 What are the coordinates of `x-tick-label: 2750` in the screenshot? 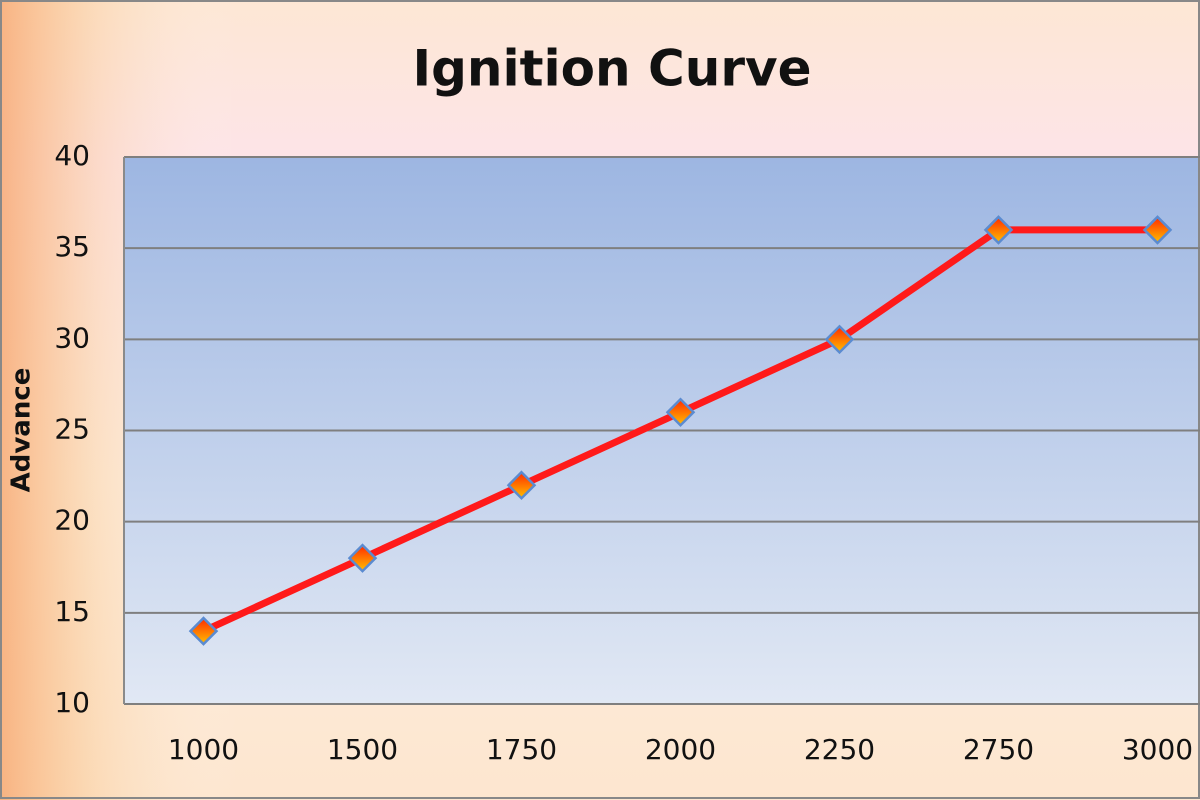 It's located at (998, 749).